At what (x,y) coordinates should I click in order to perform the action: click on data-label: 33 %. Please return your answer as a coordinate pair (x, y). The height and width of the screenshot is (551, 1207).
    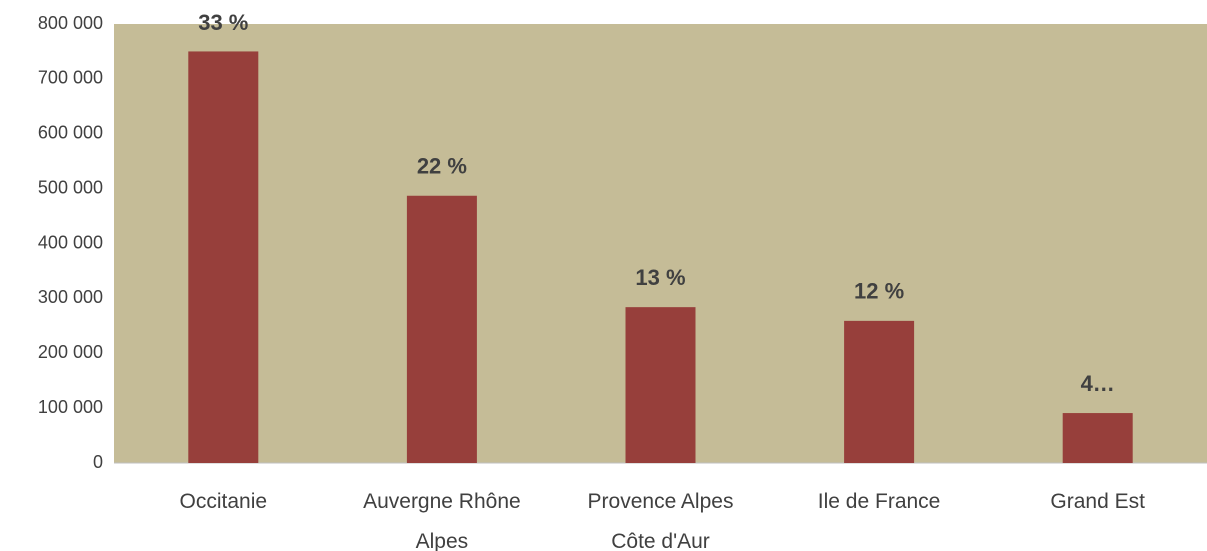
    Looking at the image, I should click on (223, 22).